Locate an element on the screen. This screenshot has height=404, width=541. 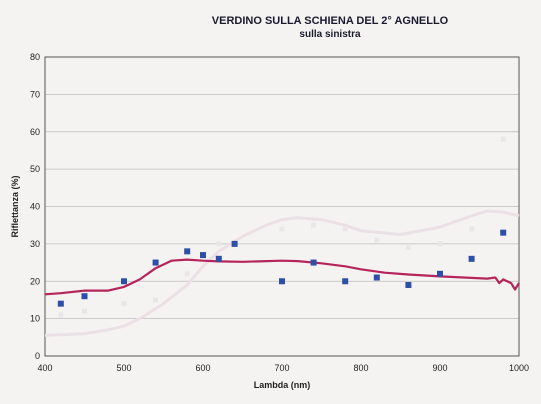
y-tick-label: 40 is located at coordinates (35, 207).